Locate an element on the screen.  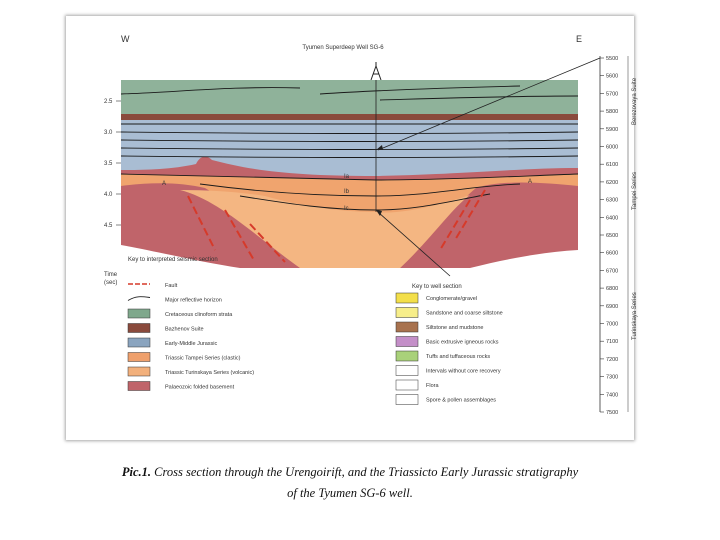
series-label: Berezovaya Suite is located at coordinates (635, 101).